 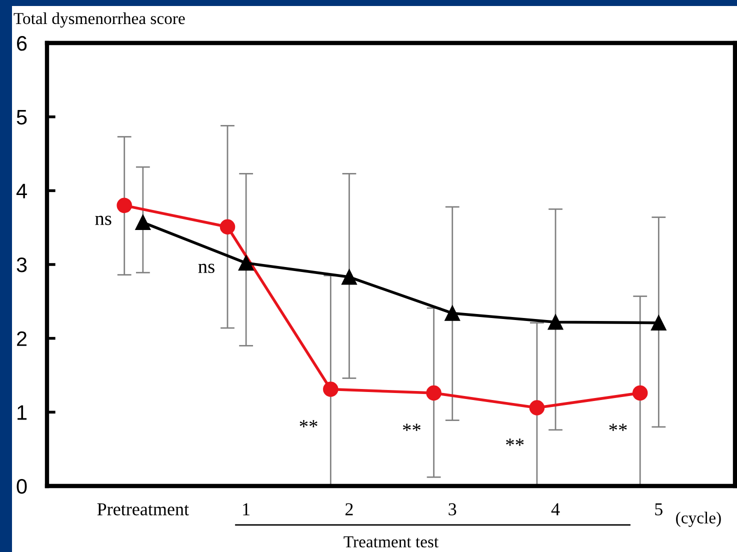 What do you see at coordinates (698, 519) in the screenshot?
I see `text: (cycle)` at bounding box center [698, 519].